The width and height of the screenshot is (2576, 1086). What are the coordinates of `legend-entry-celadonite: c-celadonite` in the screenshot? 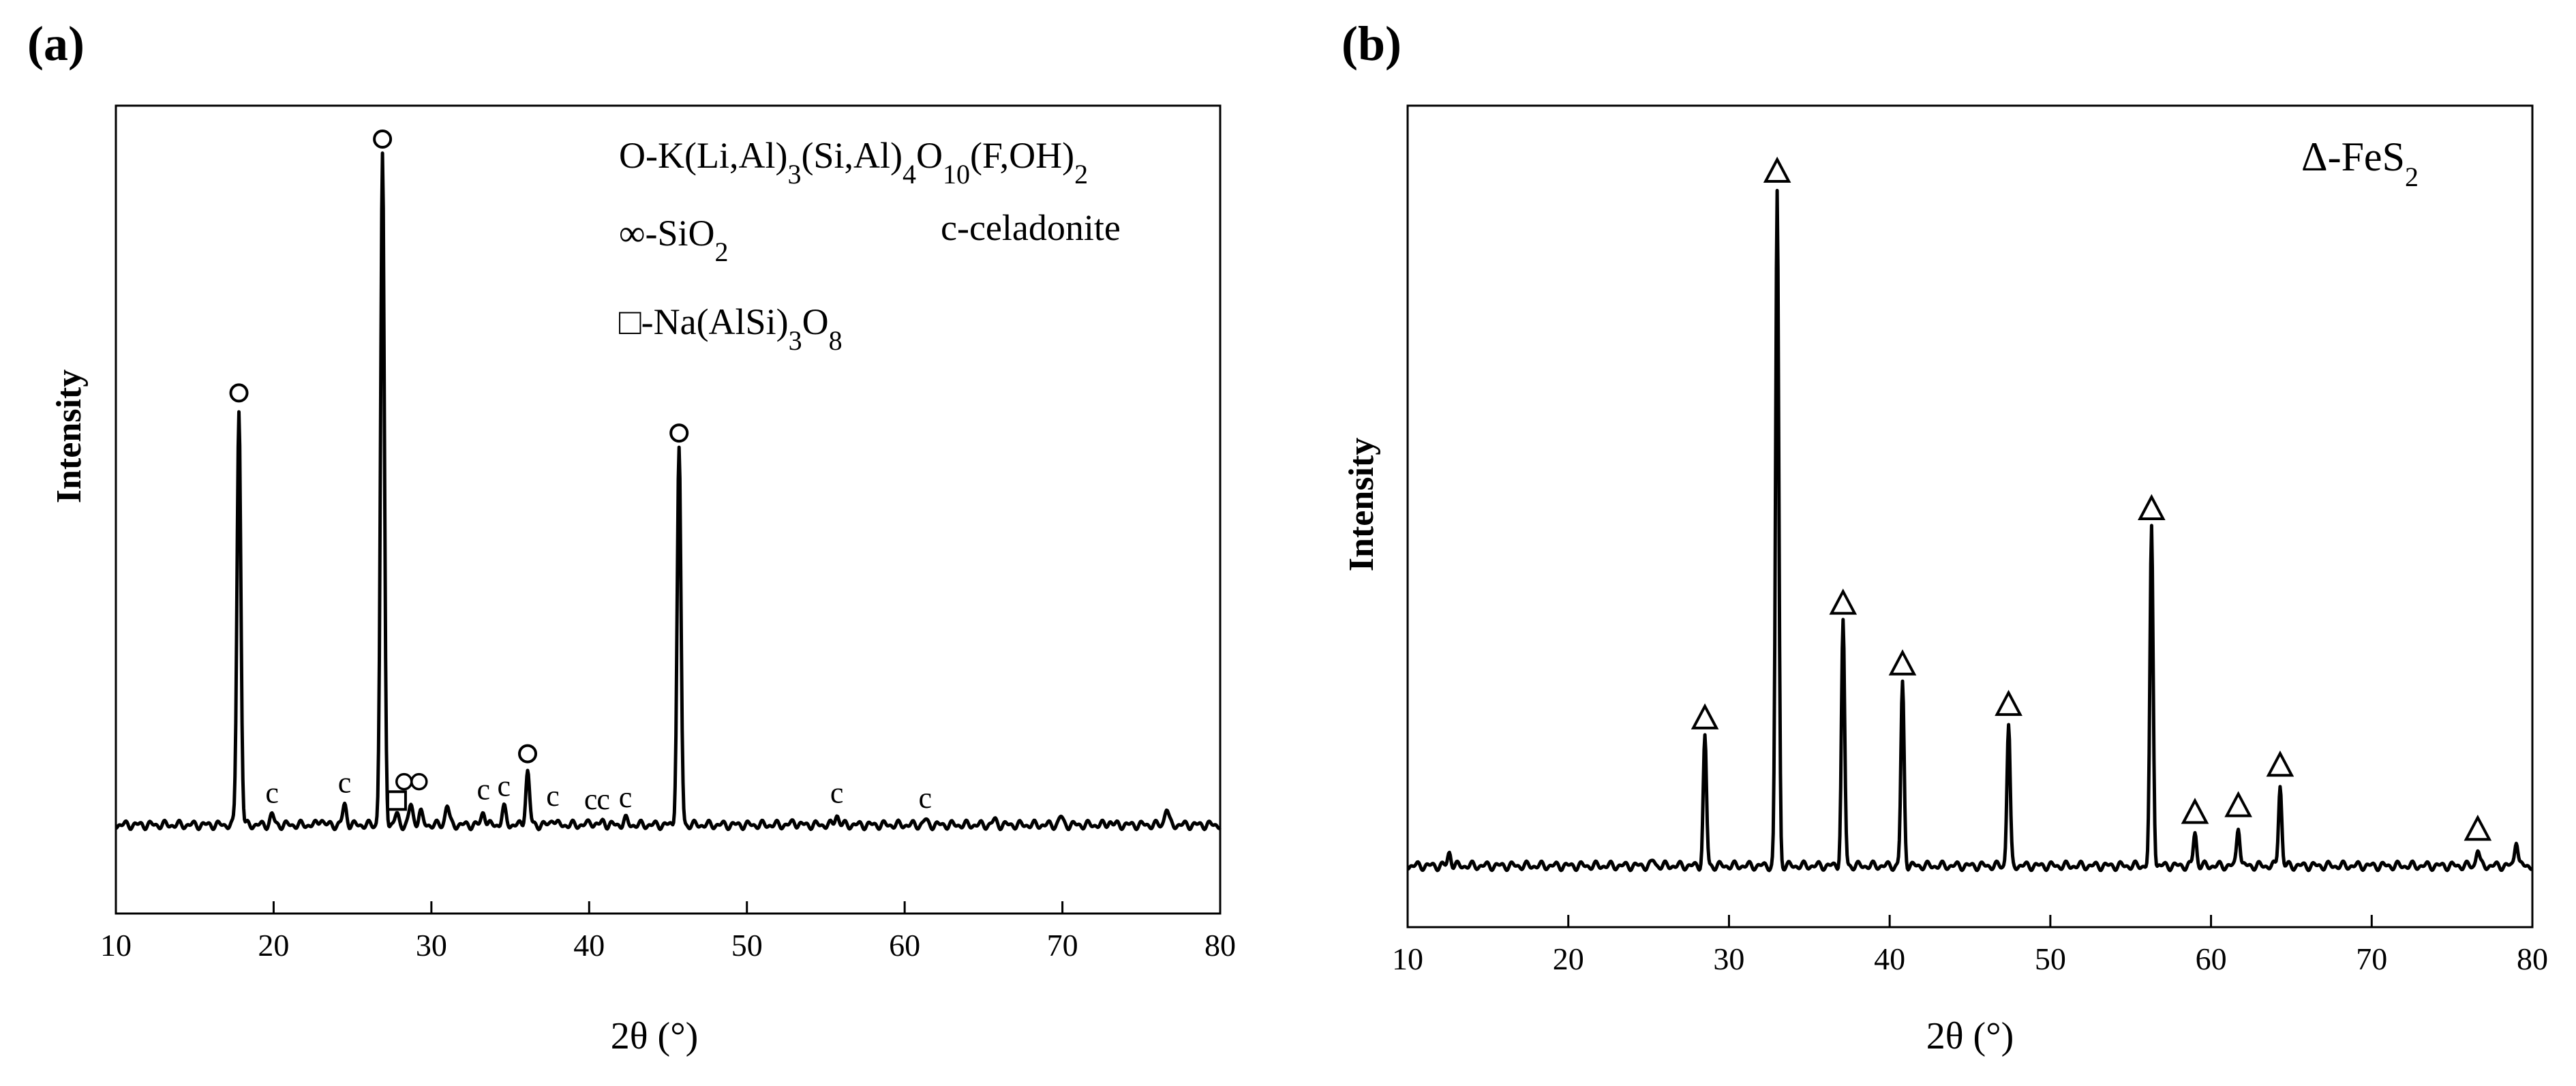 It's located at (1031, 227).